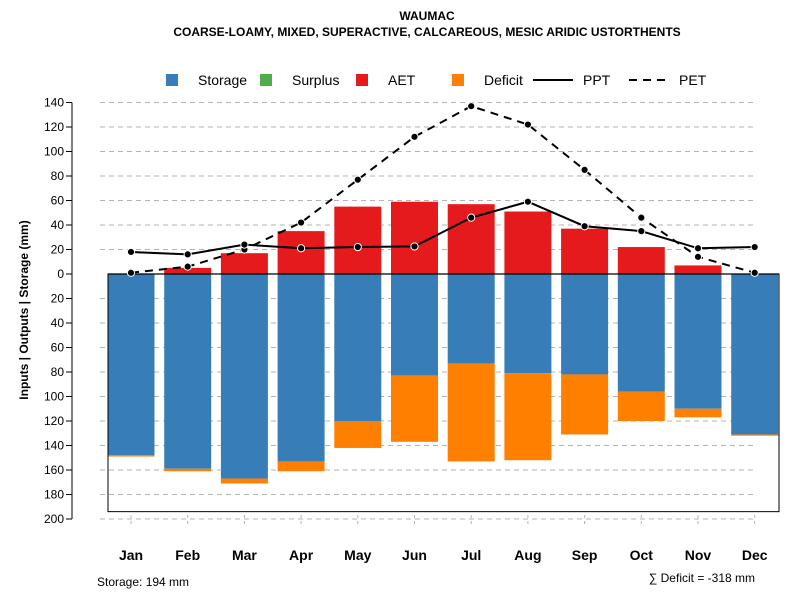 This screenshot has width=800, height=600. Describe the element at coordinates (188, 470) in the screenshot. I see `deficit-bar-feb` at that location.